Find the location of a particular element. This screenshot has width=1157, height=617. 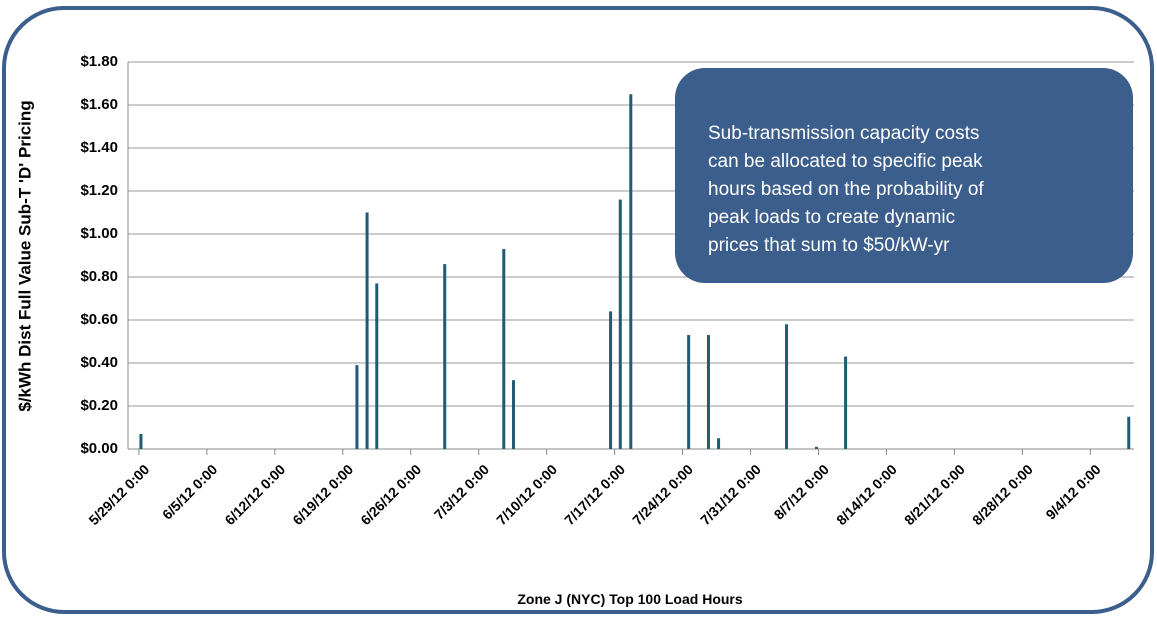

annotation-box is located at coordinates (904, 175).